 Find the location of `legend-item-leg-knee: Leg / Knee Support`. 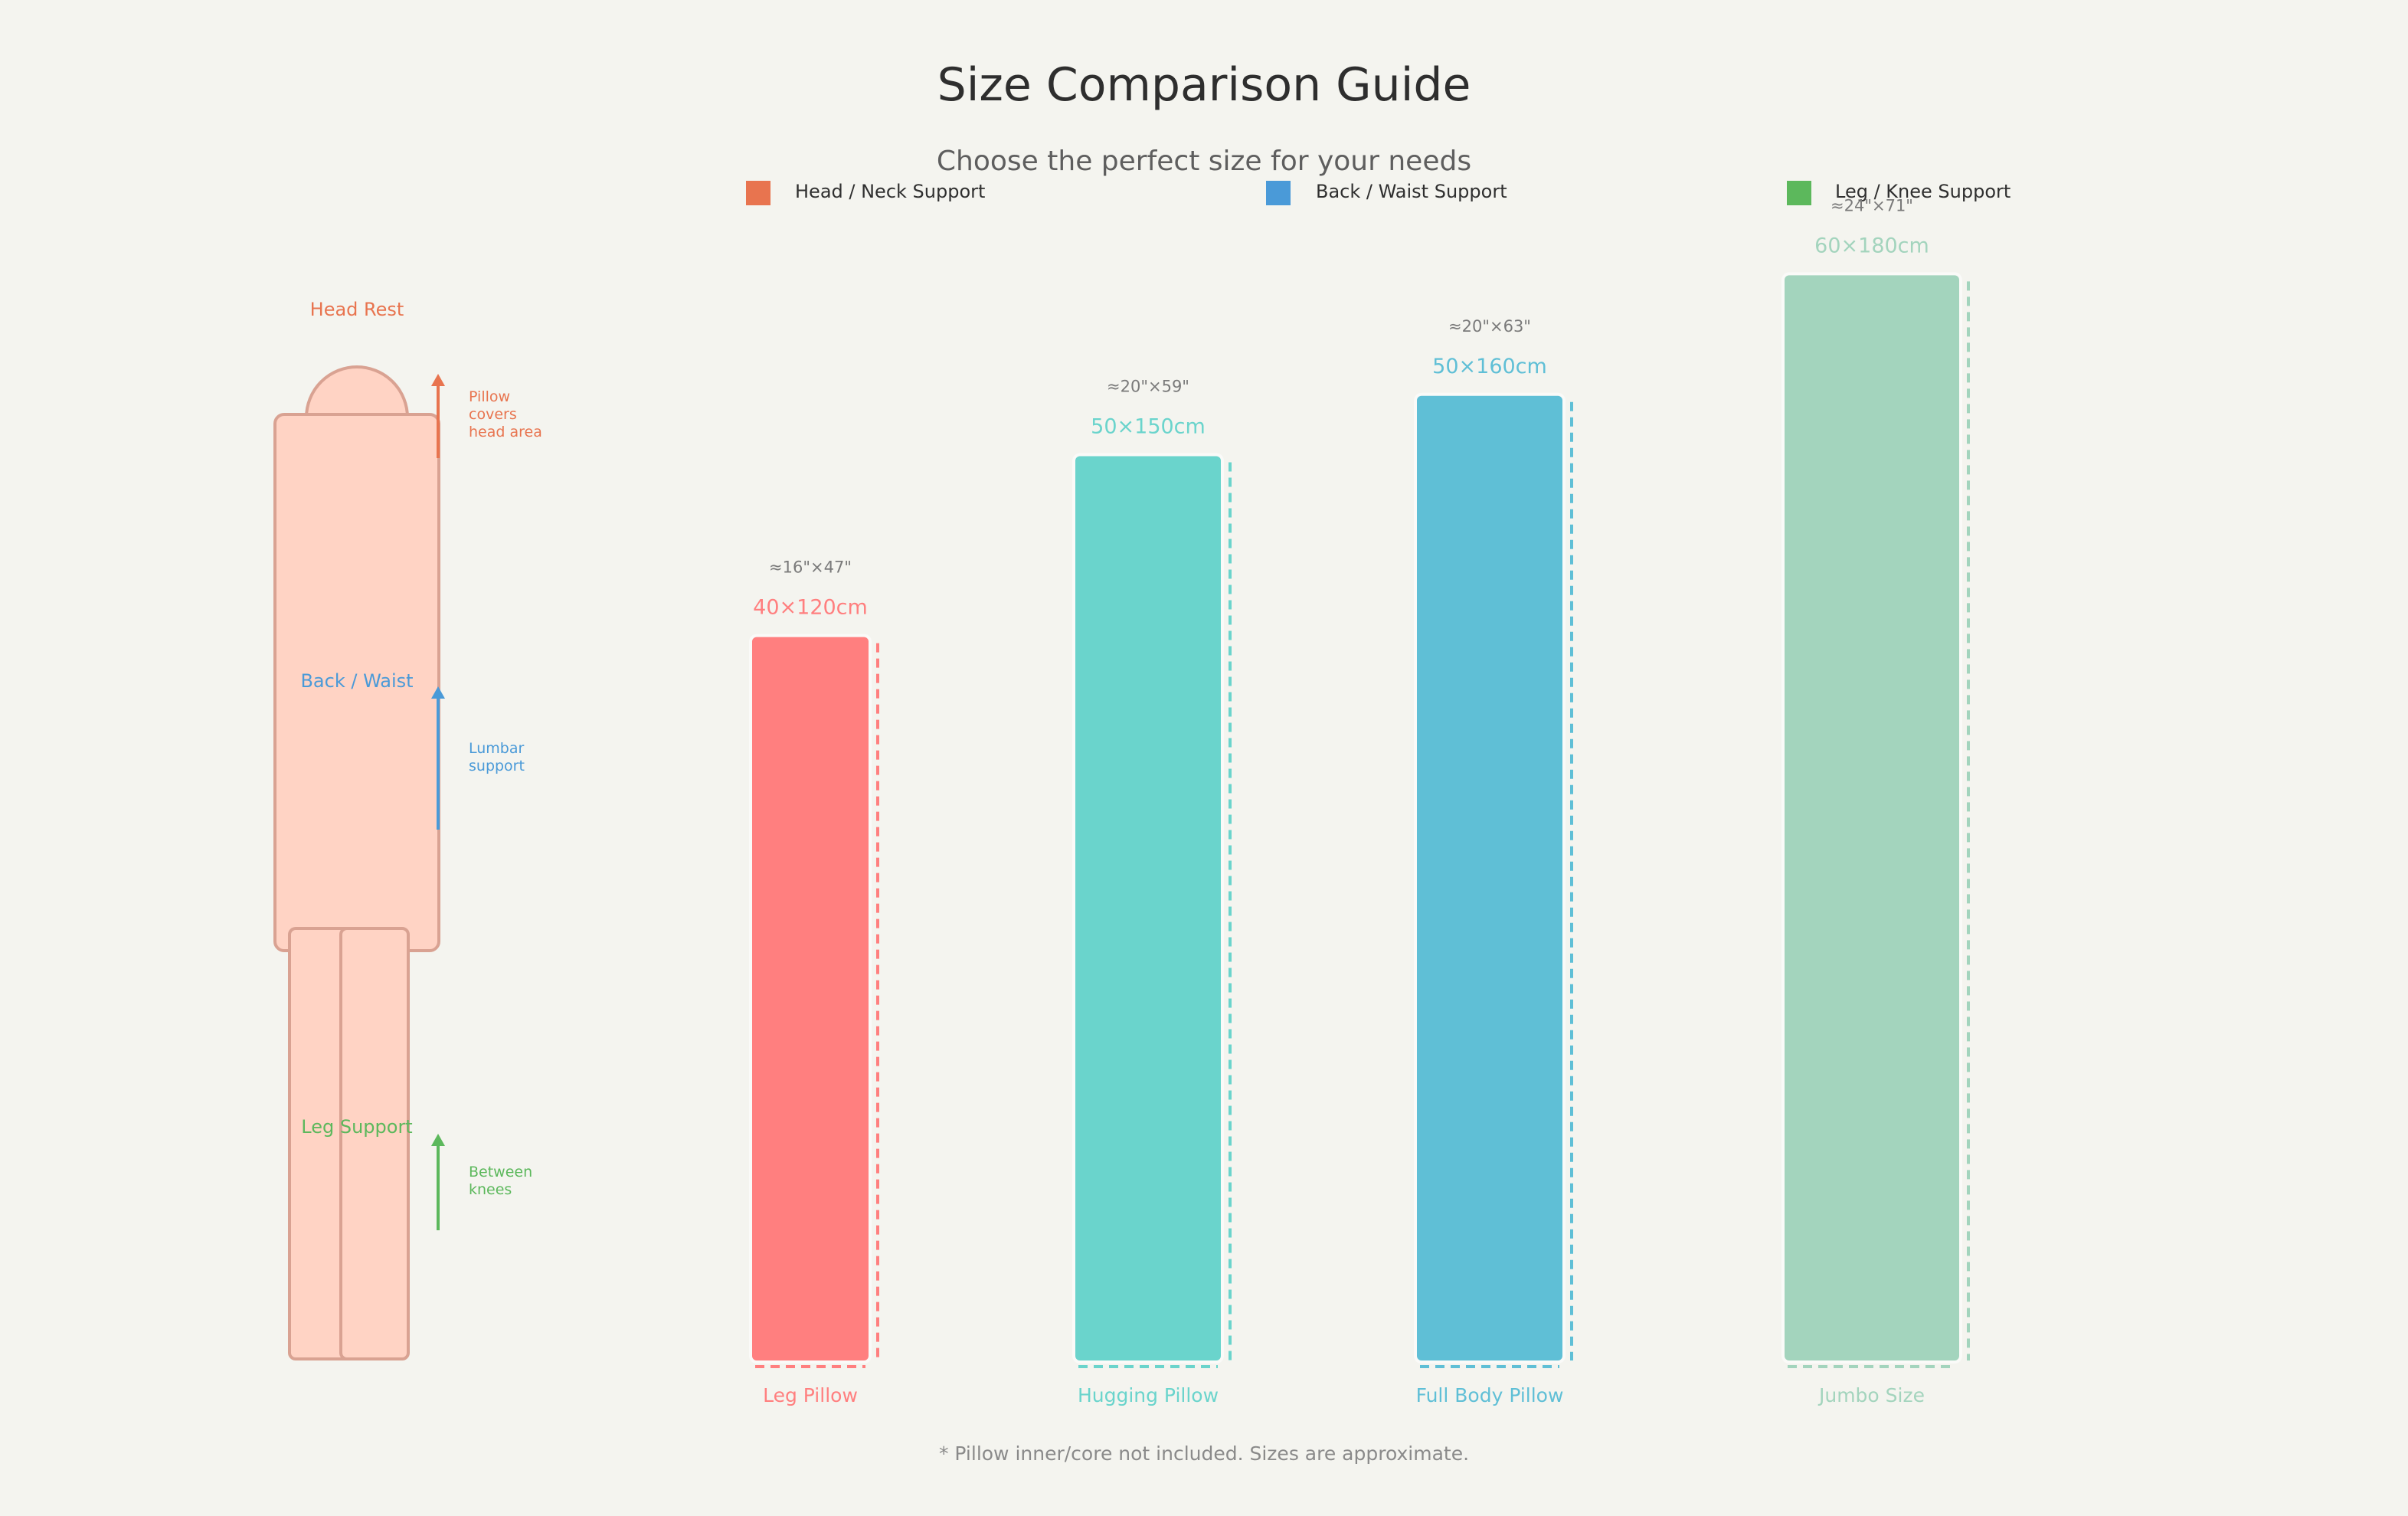

legend-item-leg-knee: Leg / Knee Support is located at coordinates (1898, 193).